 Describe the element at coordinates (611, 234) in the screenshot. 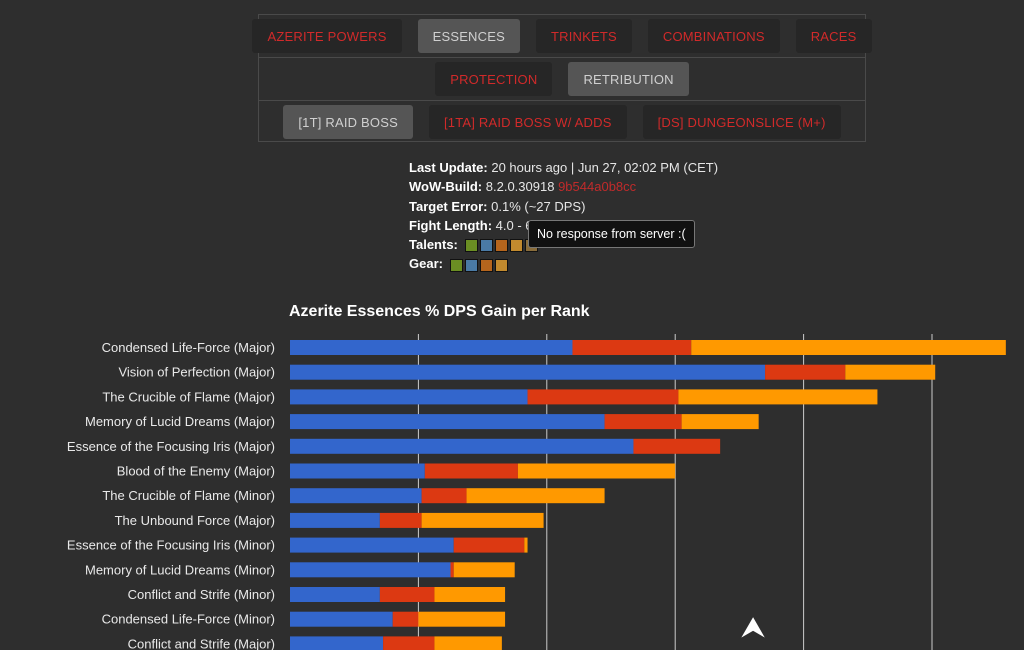

I see `tooltip: No response from server :(` at that location.